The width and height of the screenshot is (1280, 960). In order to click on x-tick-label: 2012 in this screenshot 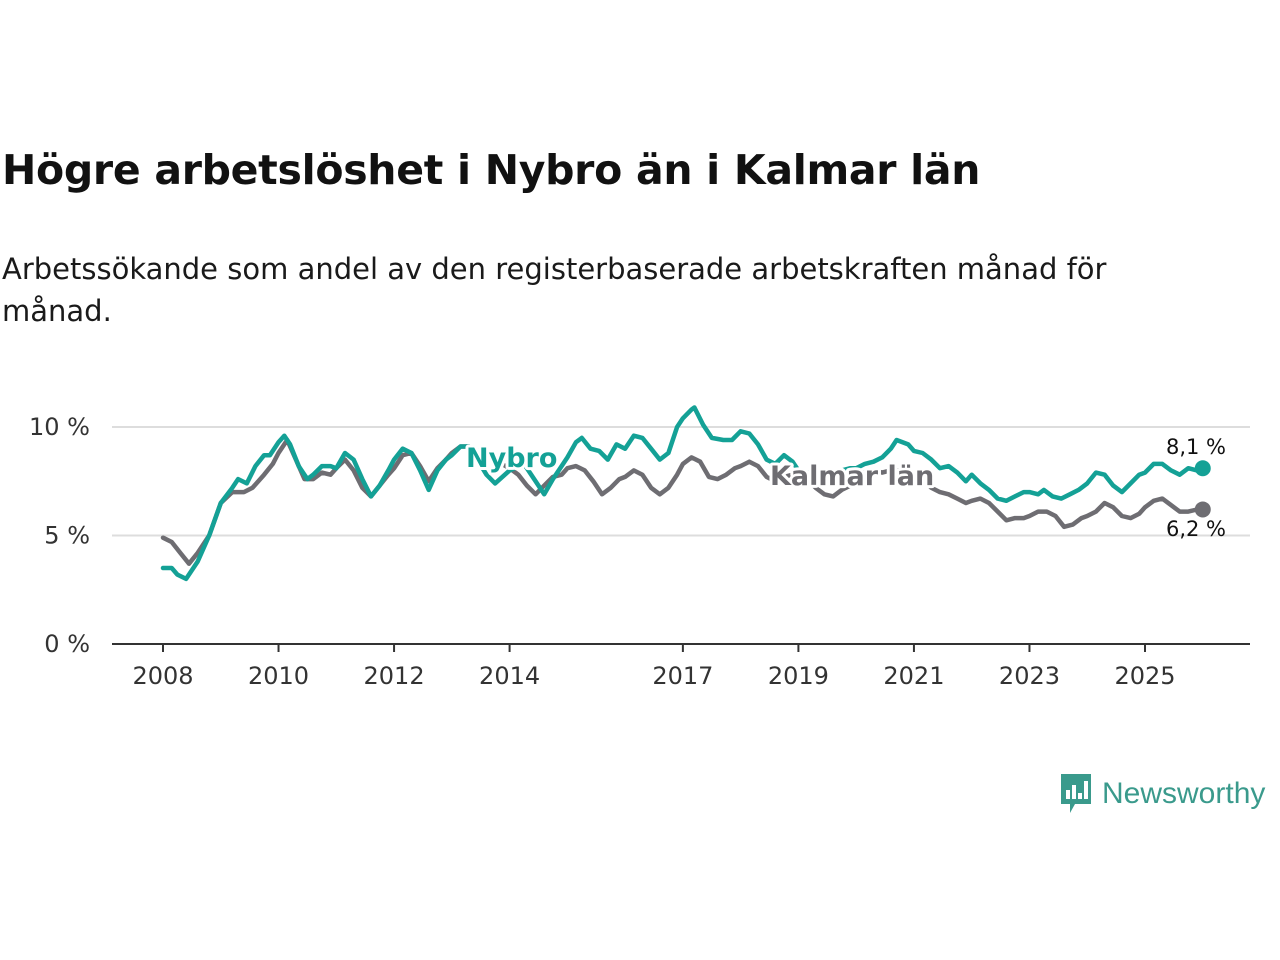, I will do `click(394, 676)`.